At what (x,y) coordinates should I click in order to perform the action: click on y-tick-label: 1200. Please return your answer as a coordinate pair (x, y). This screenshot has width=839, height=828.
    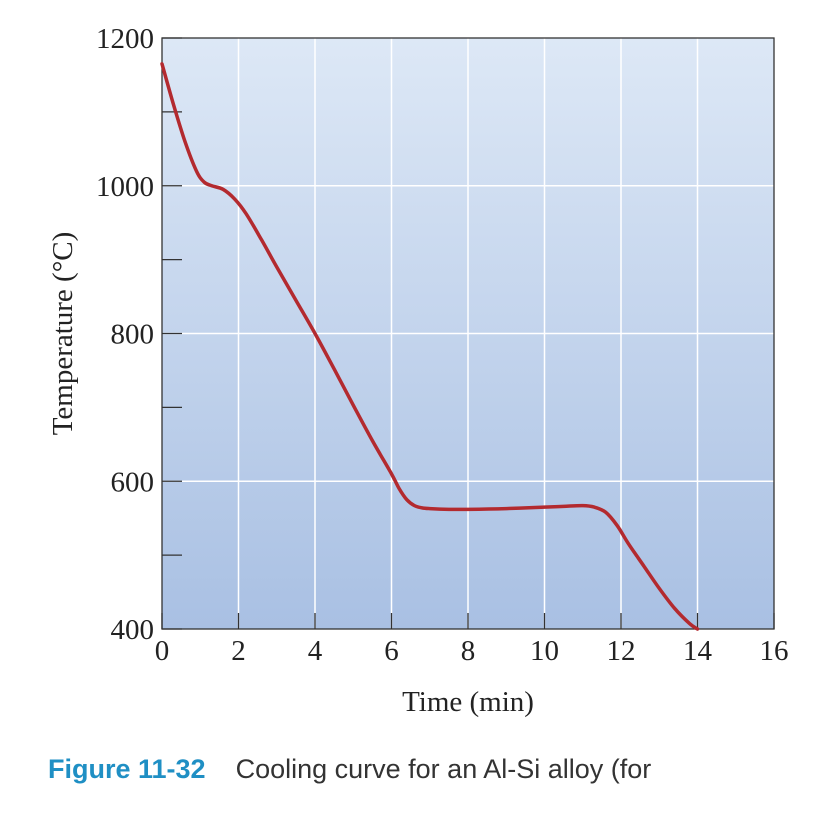
    Looking at the image, I should click on (125, 39).